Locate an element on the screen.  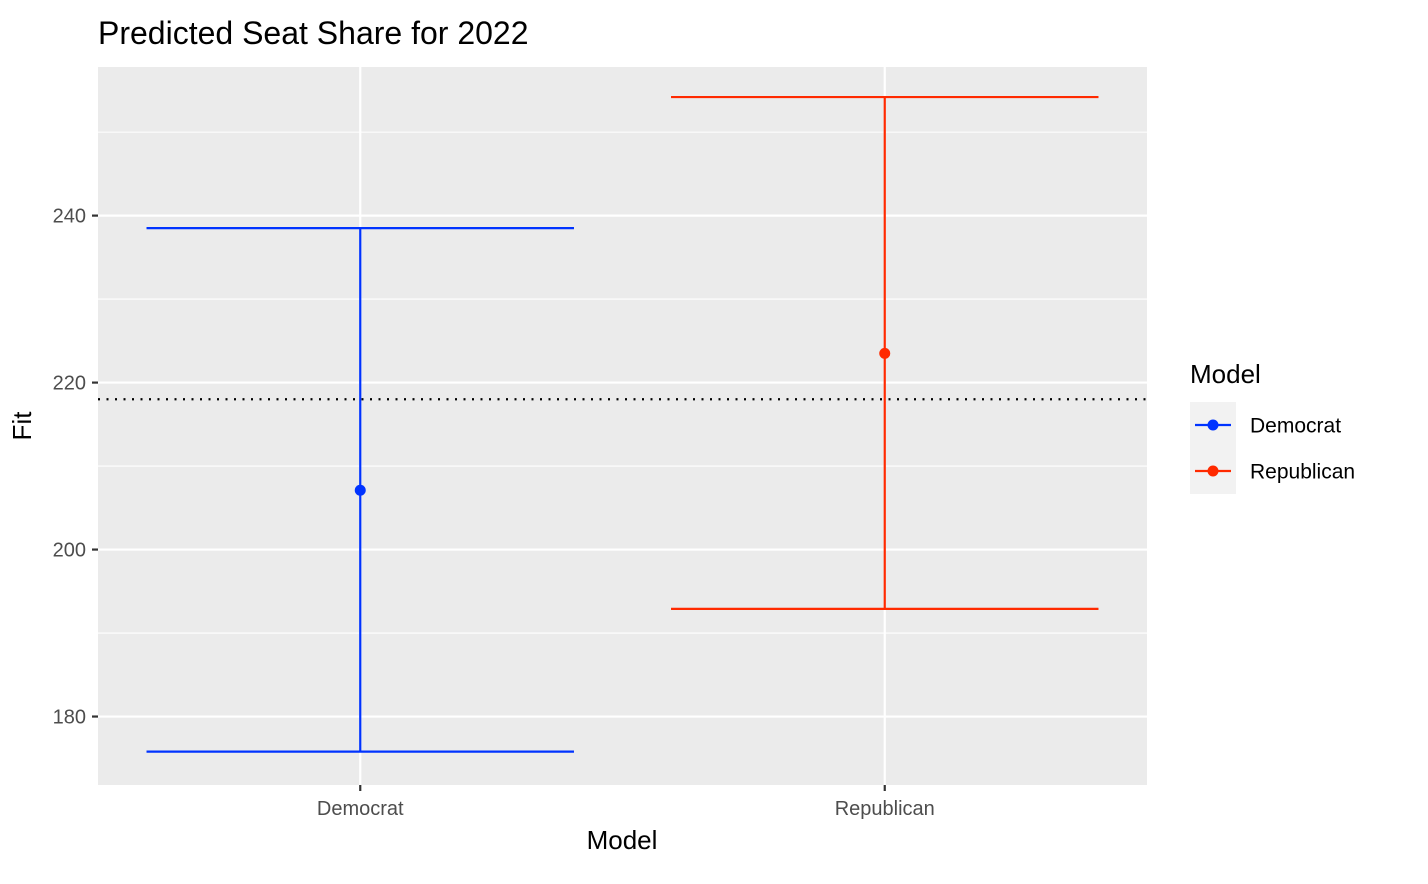
legend: Model Democrat Republican is located at coordinates (1272, 426).